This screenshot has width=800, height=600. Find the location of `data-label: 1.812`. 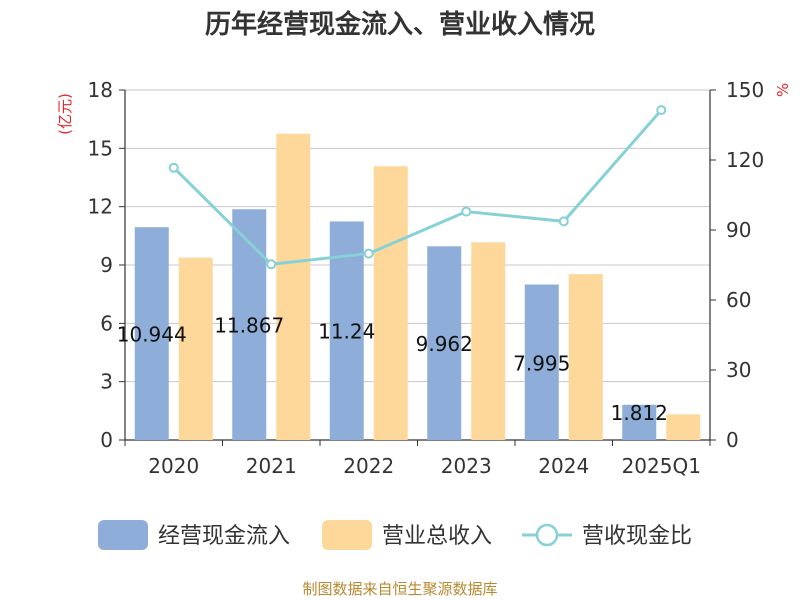

data-label: 1.812 is located at coordinates (639, 413).